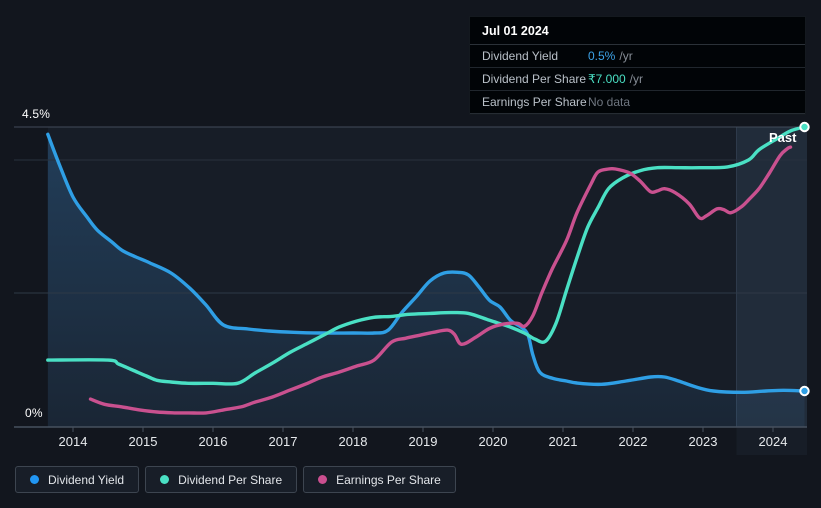  I want to click on legend-dot-dividend-per-share, so click(165, 479).